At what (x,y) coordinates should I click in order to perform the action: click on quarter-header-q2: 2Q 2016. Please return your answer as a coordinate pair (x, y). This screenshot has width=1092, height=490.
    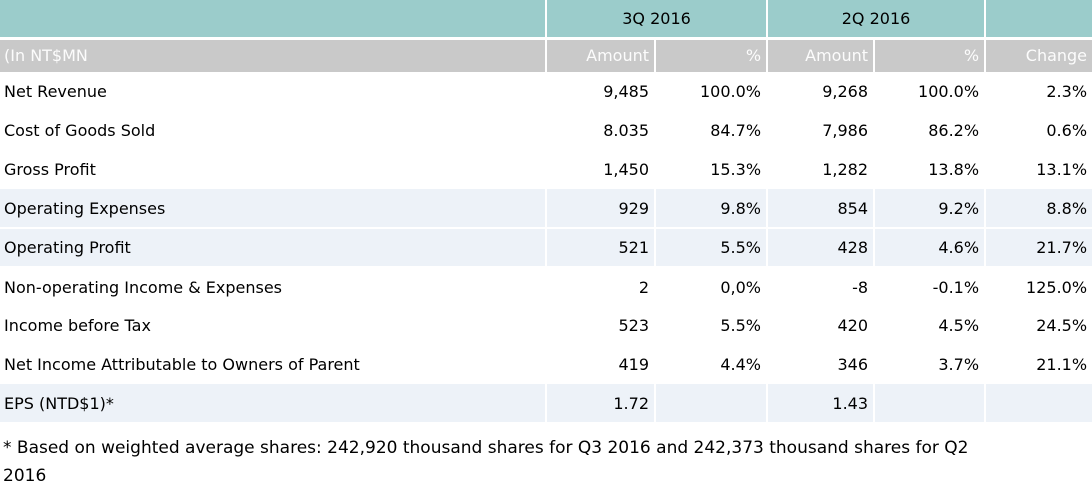
    Looking at the image, I should click on (877, 20).